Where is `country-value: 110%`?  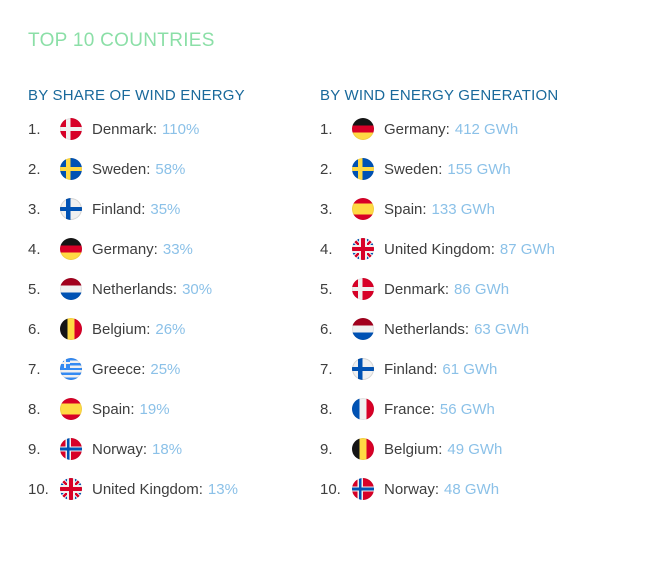
country-value: 110% is located at coordinates (181, 129).